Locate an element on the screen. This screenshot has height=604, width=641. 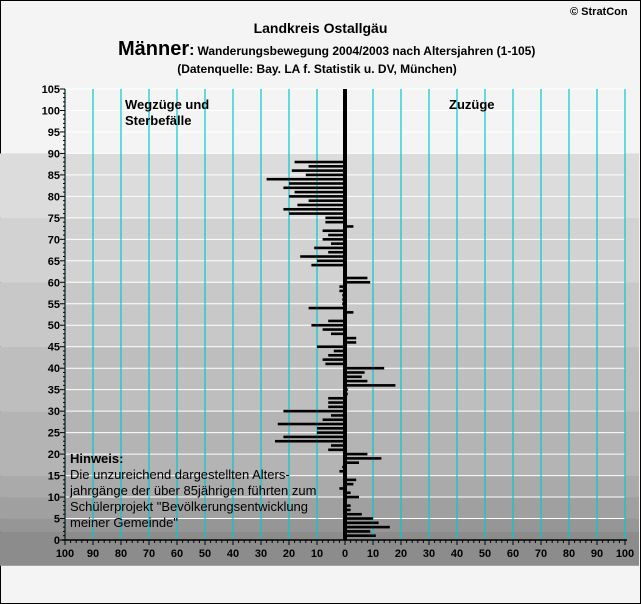
y-tick-label: 5 is located at coordinates (57, 520).